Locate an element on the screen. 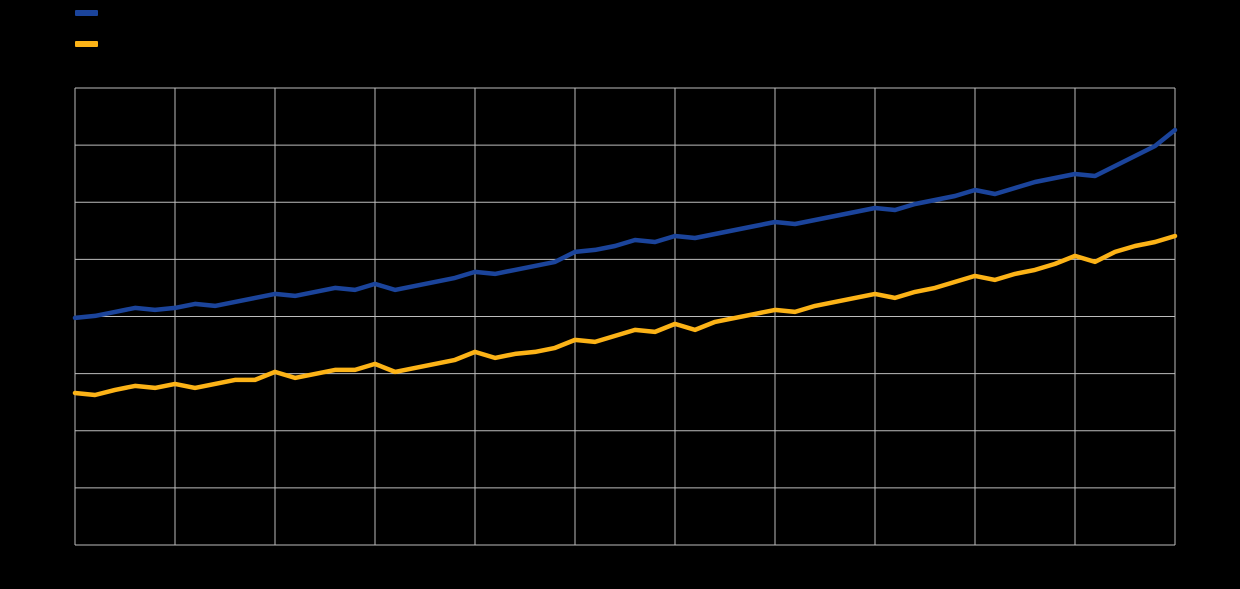 The height and width of the screenshot is (589, 1240). legend is located at coordinates (90, 37).